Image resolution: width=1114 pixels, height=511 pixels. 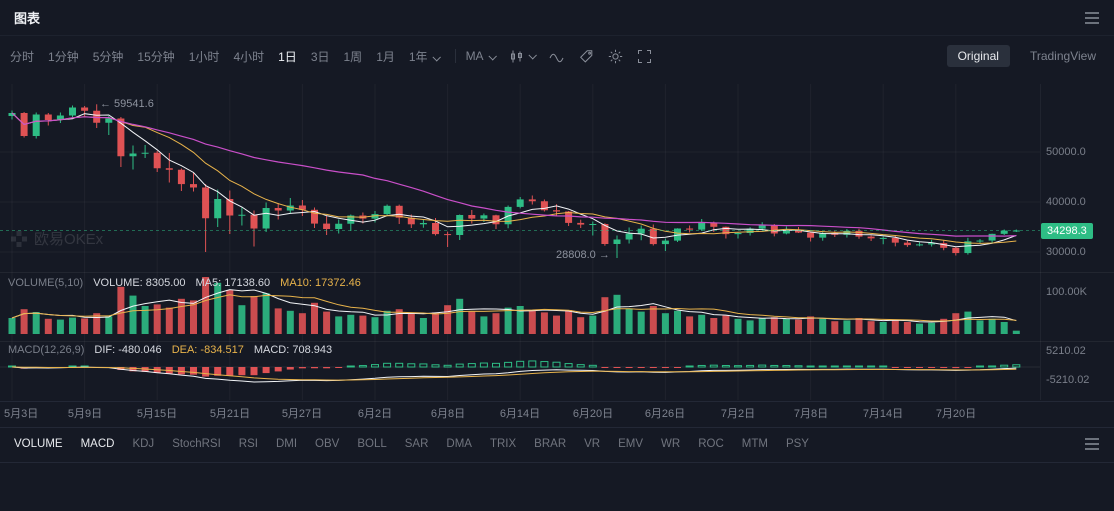 What do you see at coordinates (38, 444) in the screenshot?
I see `tab-volume: VOLUME` at bounding box center [38, 444].